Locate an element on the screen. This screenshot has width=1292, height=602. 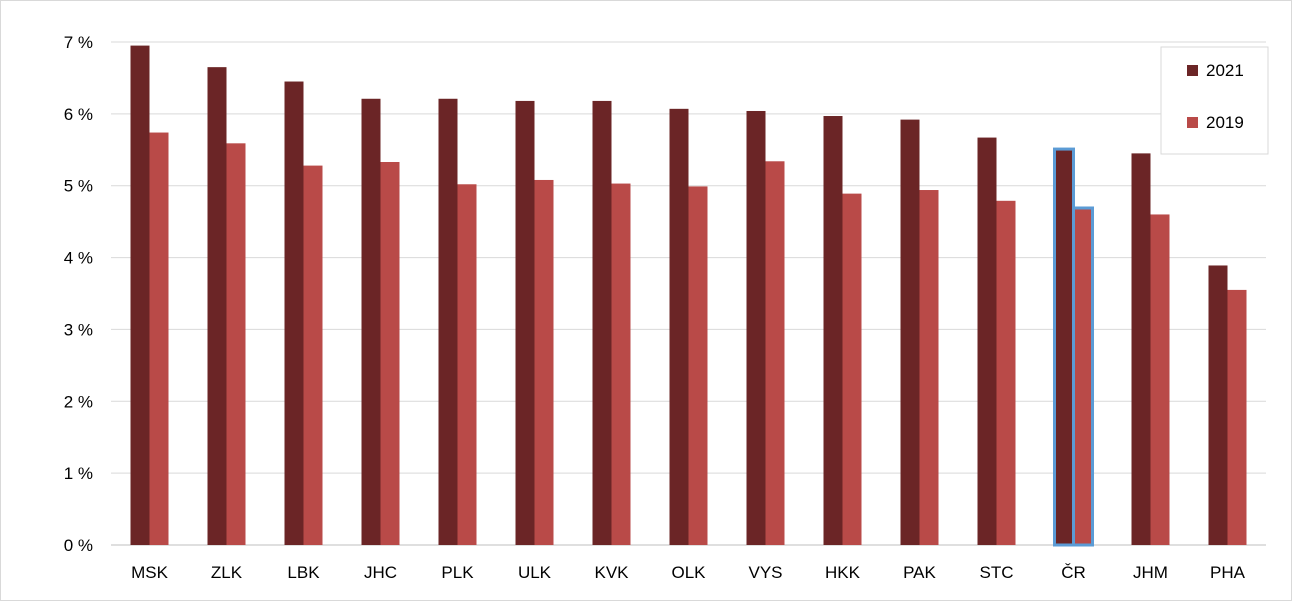
y-tick-label: 7 % is located at coordinates (78, 42).